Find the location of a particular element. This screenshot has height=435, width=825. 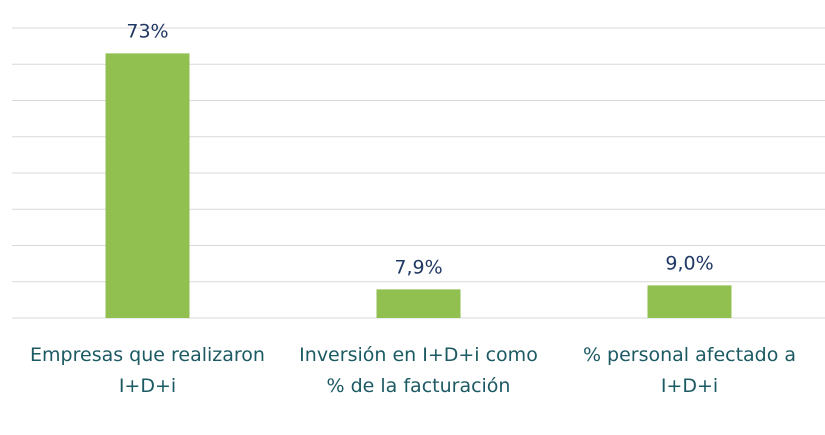

x-tick-label: Empresas que realizaron I+D+i is located at coordinates (147, 370).